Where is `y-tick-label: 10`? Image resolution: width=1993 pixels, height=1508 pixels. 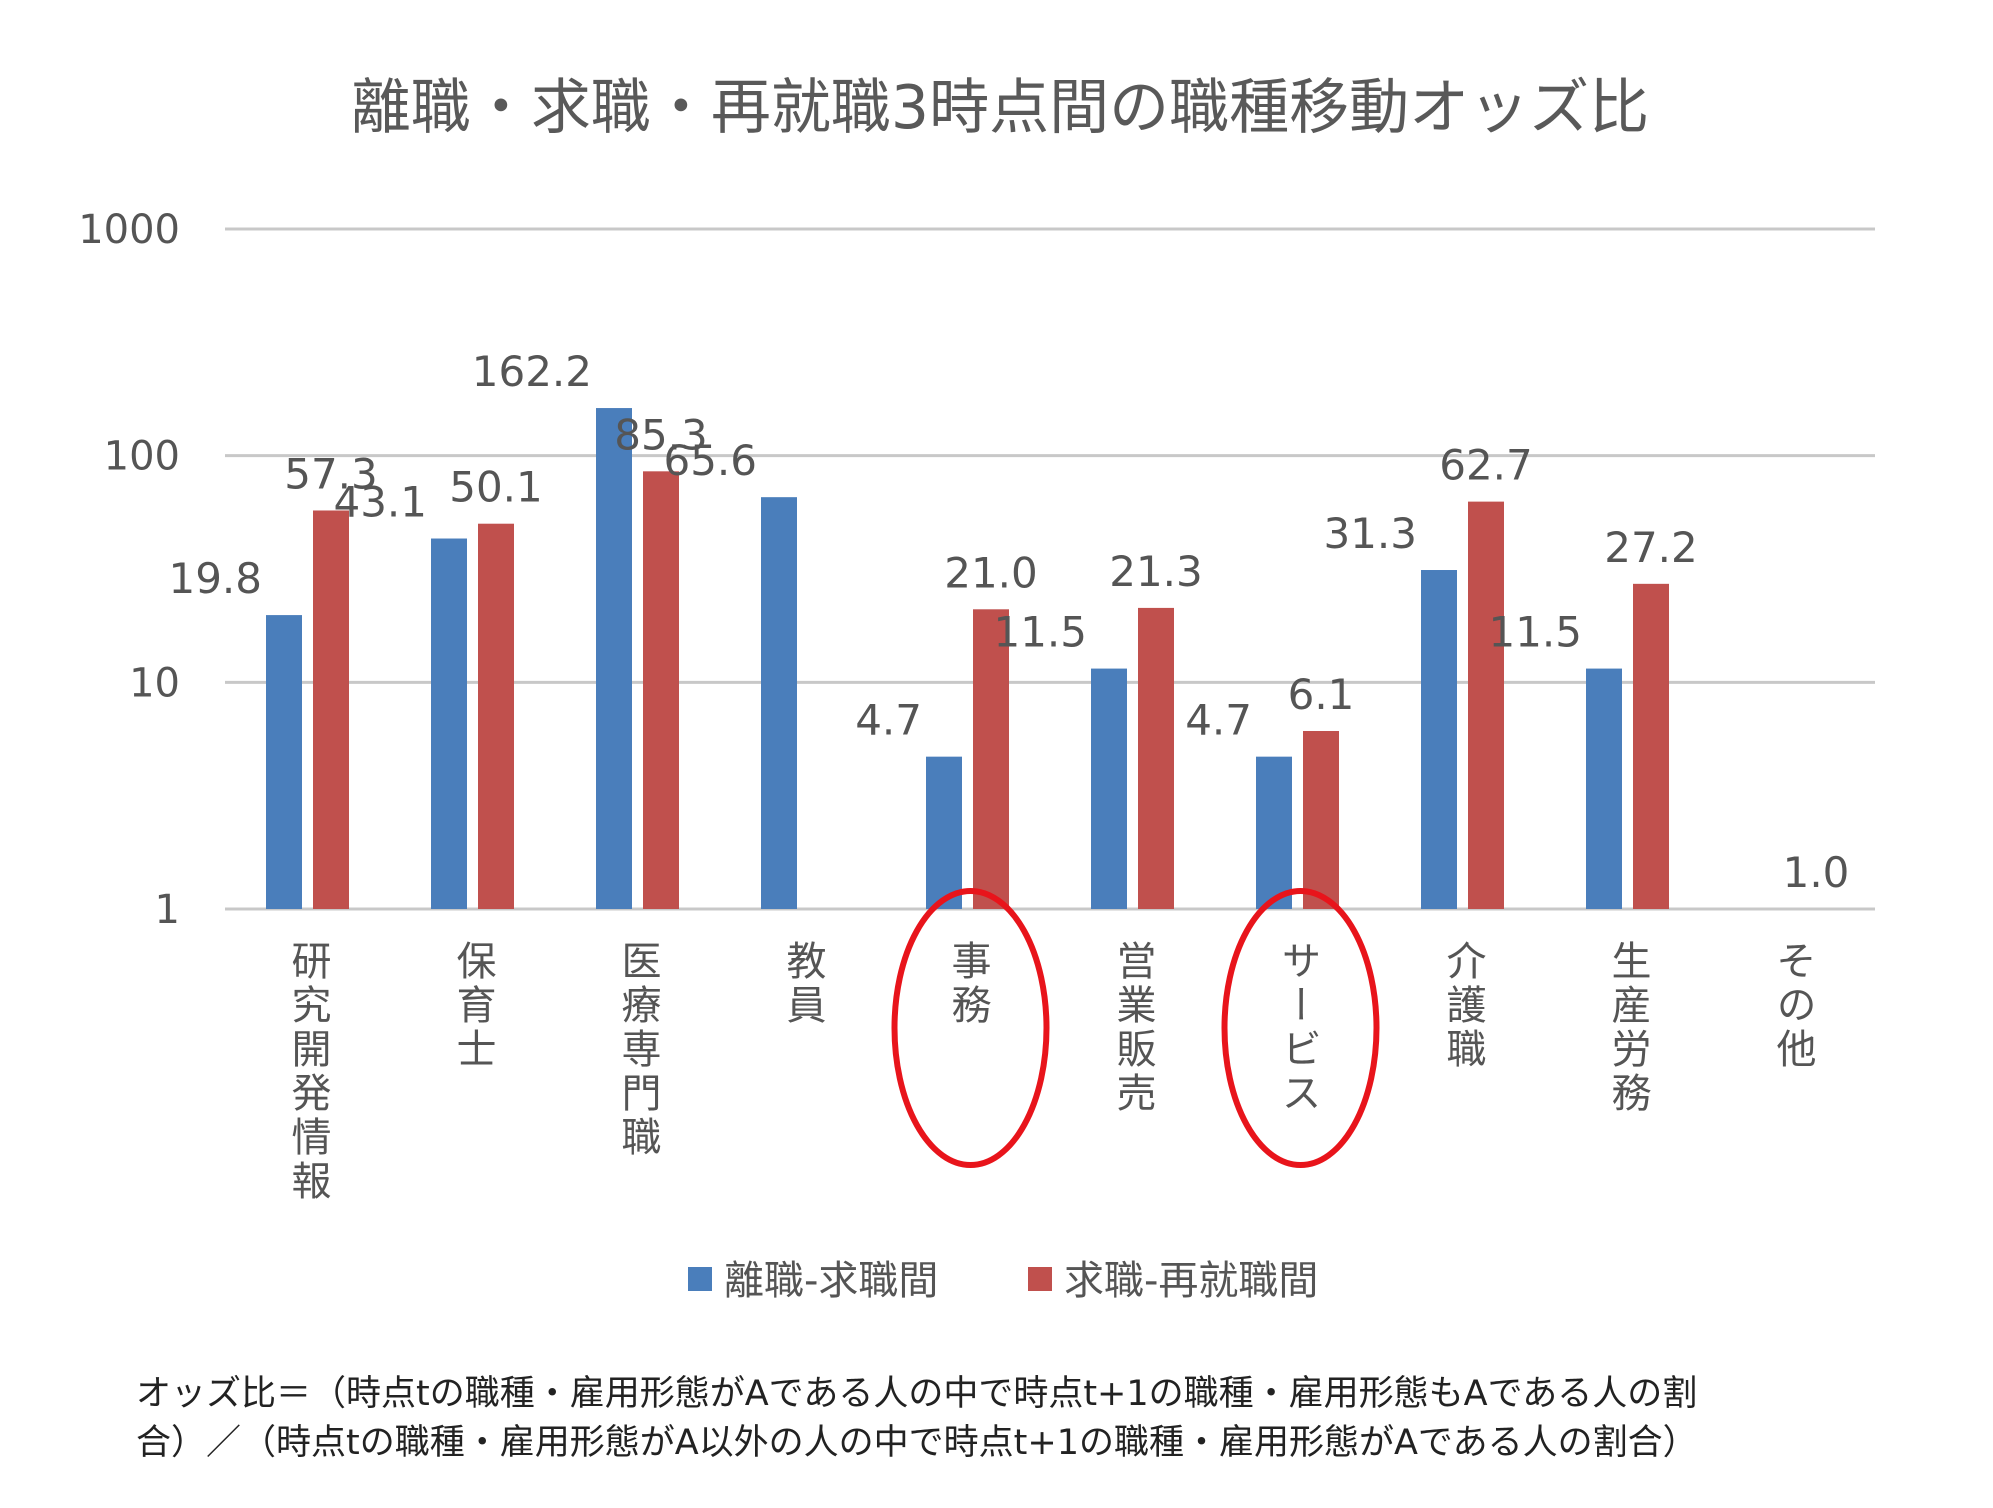
y-tick-label: 10 is located at coordinates (154, 683).